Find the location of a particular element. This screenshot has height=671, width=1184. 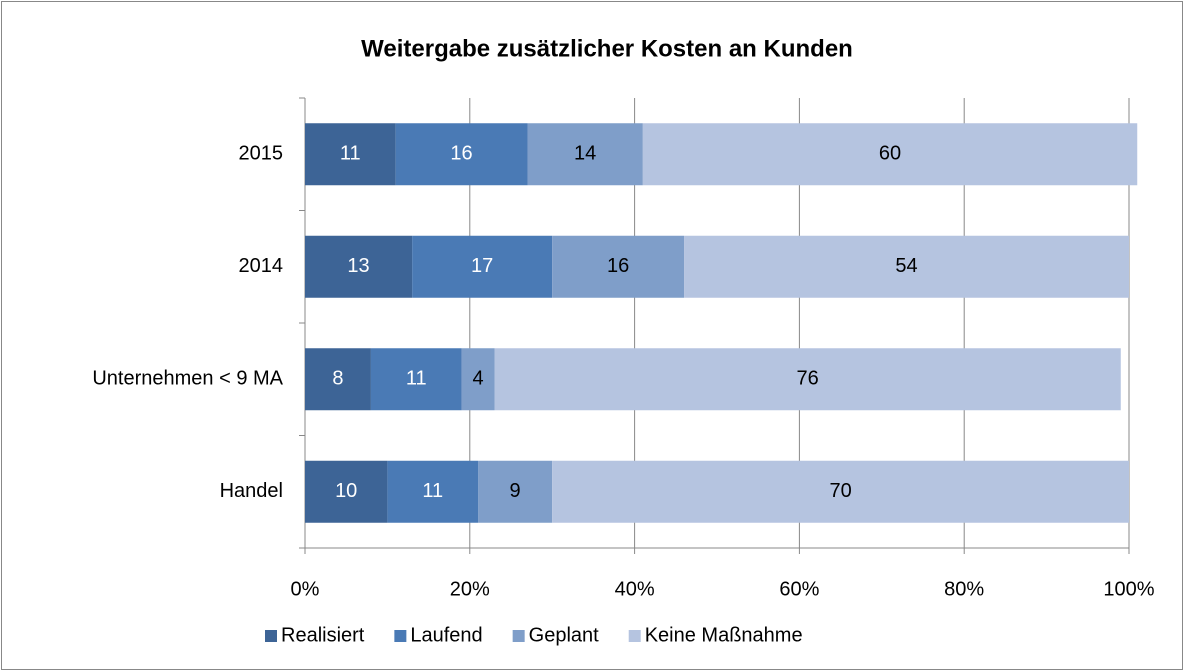

x-tick-label: 100% is located at coordinates (1128, 589).